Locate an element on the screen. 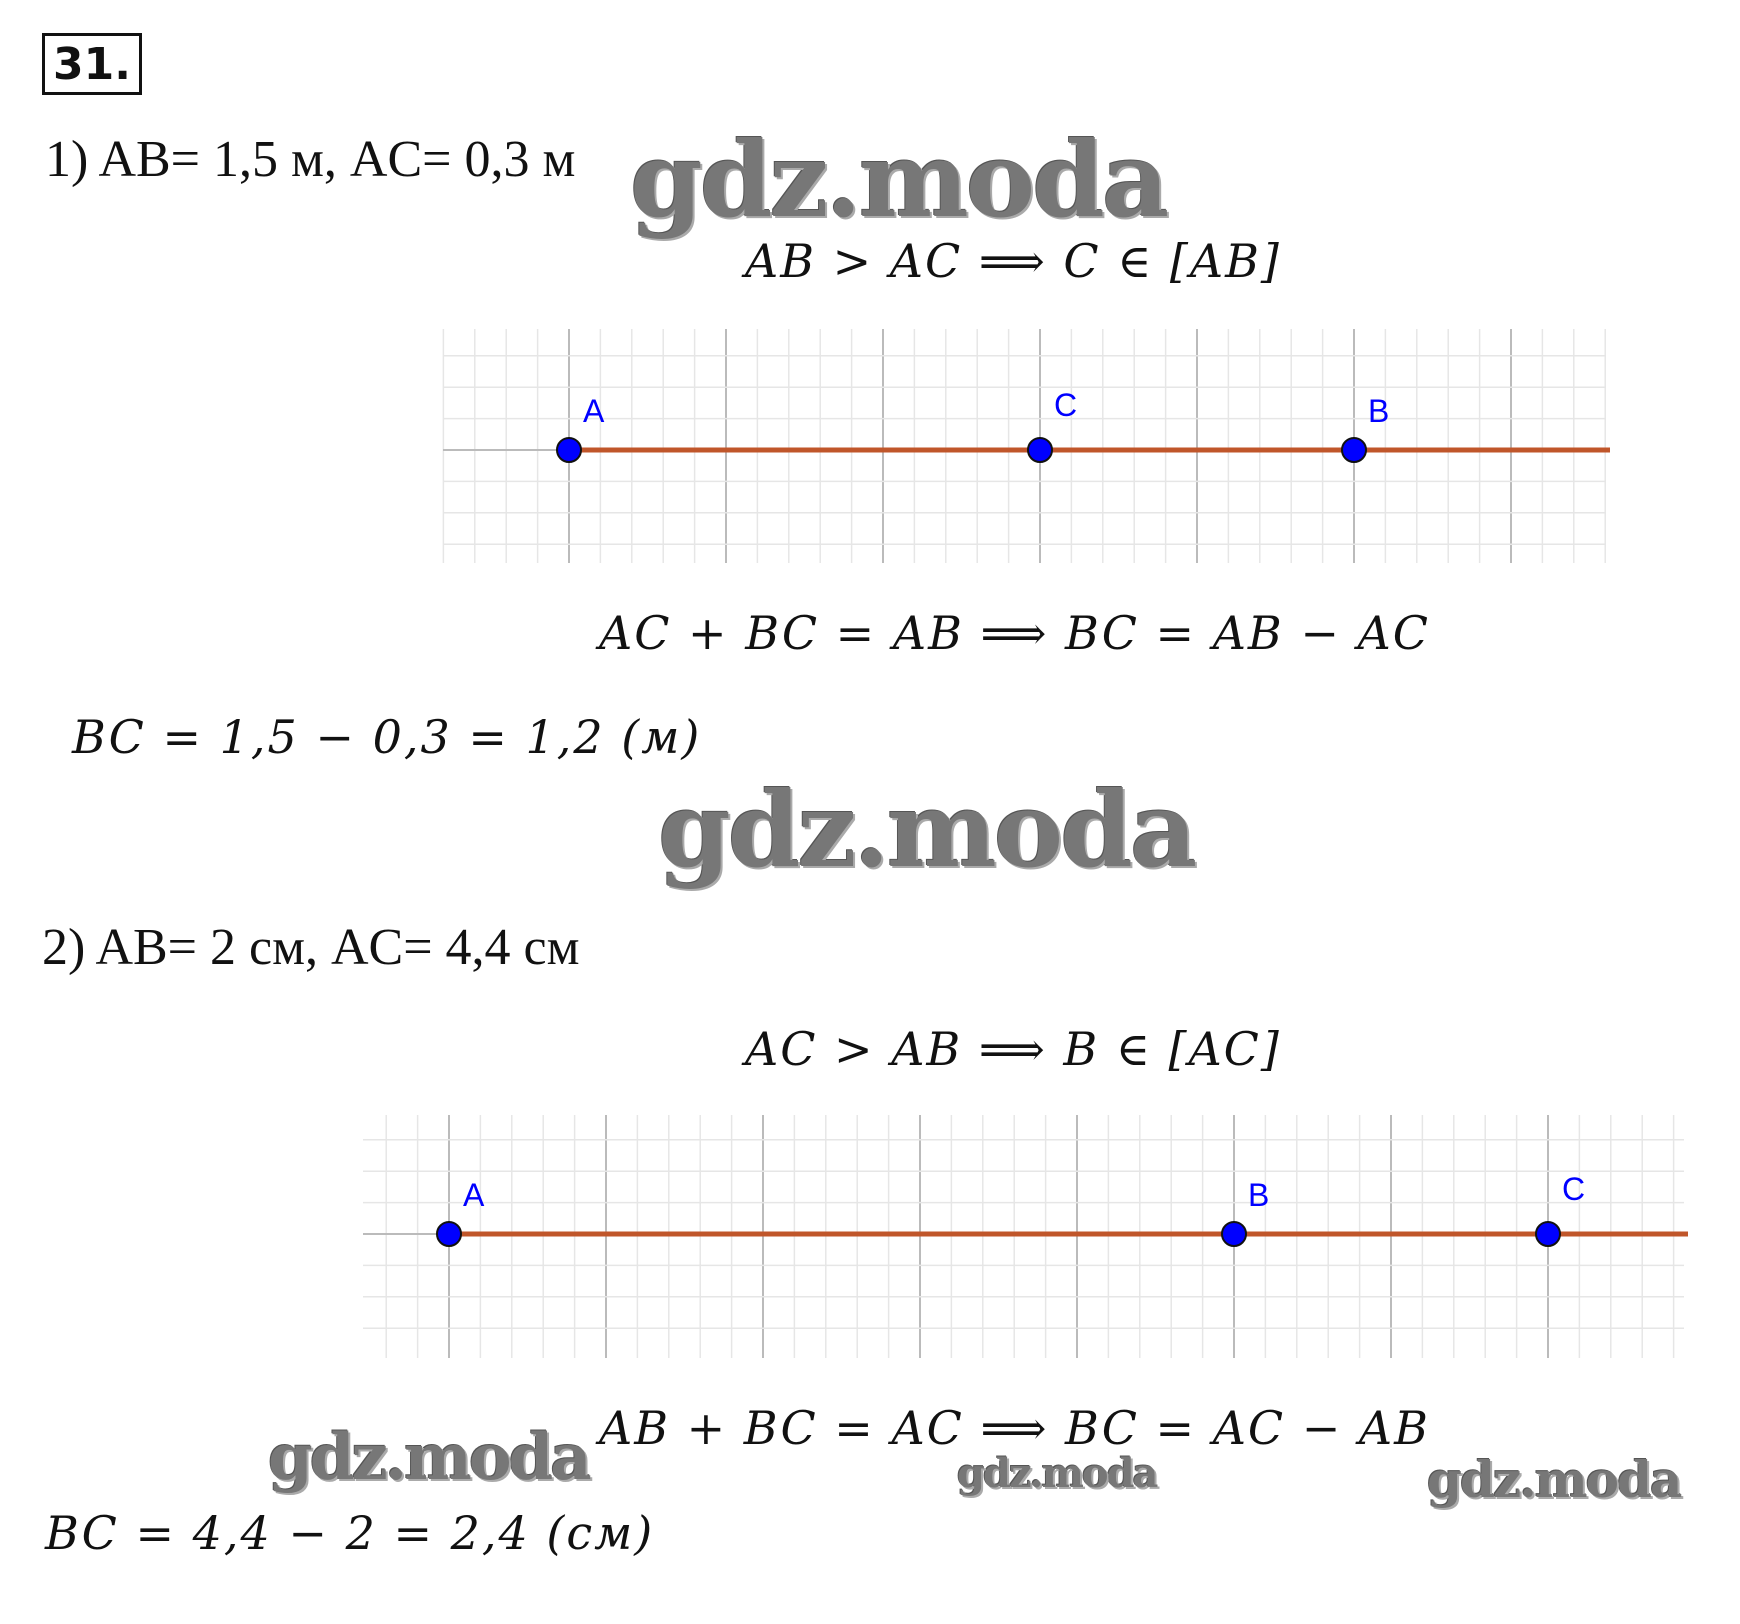 This screenshot has height=1624, width=1740. problem-number: 31. is located at coordinates (92, 64).